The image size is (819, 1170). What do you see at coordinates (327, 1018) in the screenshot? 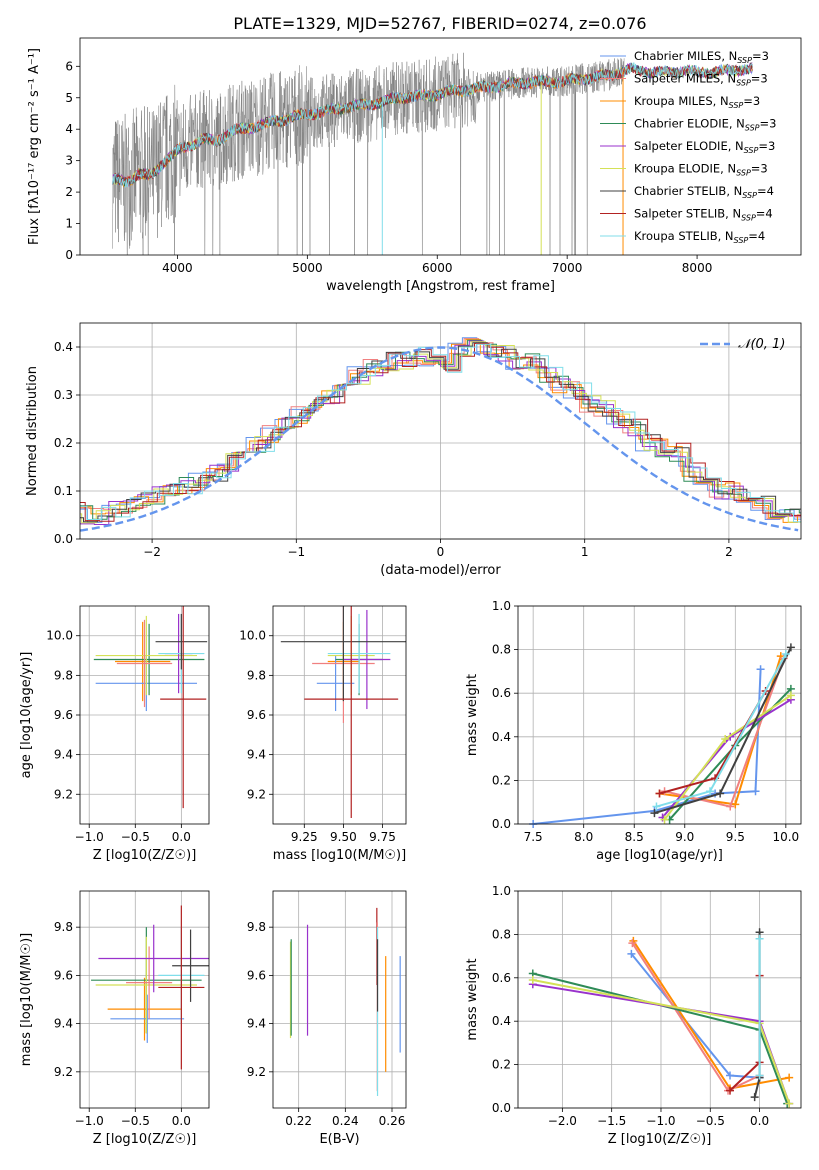
I see `mass-vs-EBV-panel: 0.22 0.24 0.26 9.2 9.4 9.6 9.8 E(B-V)` at bounding box center [327, 1018].